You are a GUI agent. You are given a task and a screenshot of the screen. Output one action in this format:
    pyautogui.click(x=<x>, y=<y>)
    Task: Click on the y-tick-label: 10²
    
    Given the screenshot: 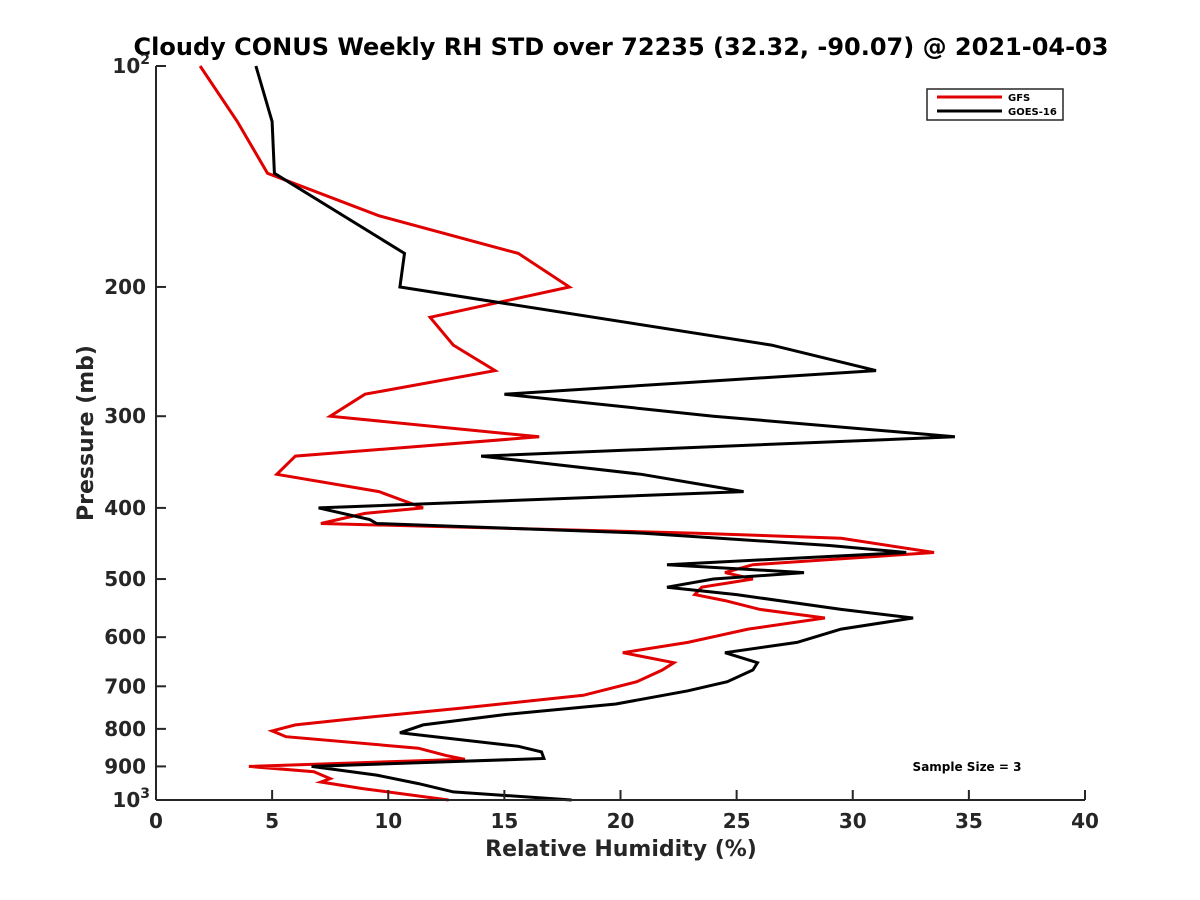 What is the action you would take?
    pyautogui.click(x=131, y=65)
    